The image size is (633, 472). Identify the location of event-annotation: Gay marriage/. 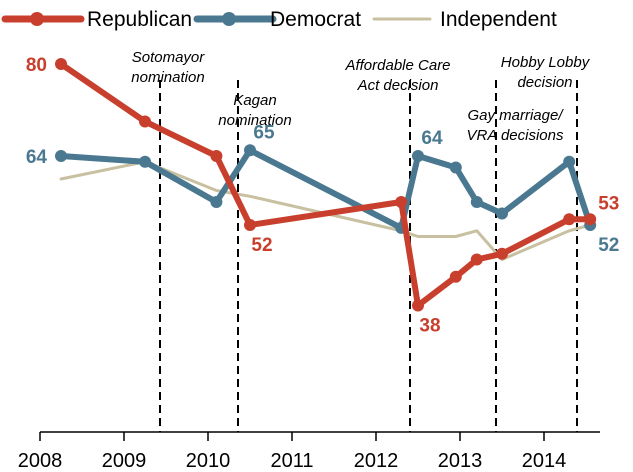
(515, 115).